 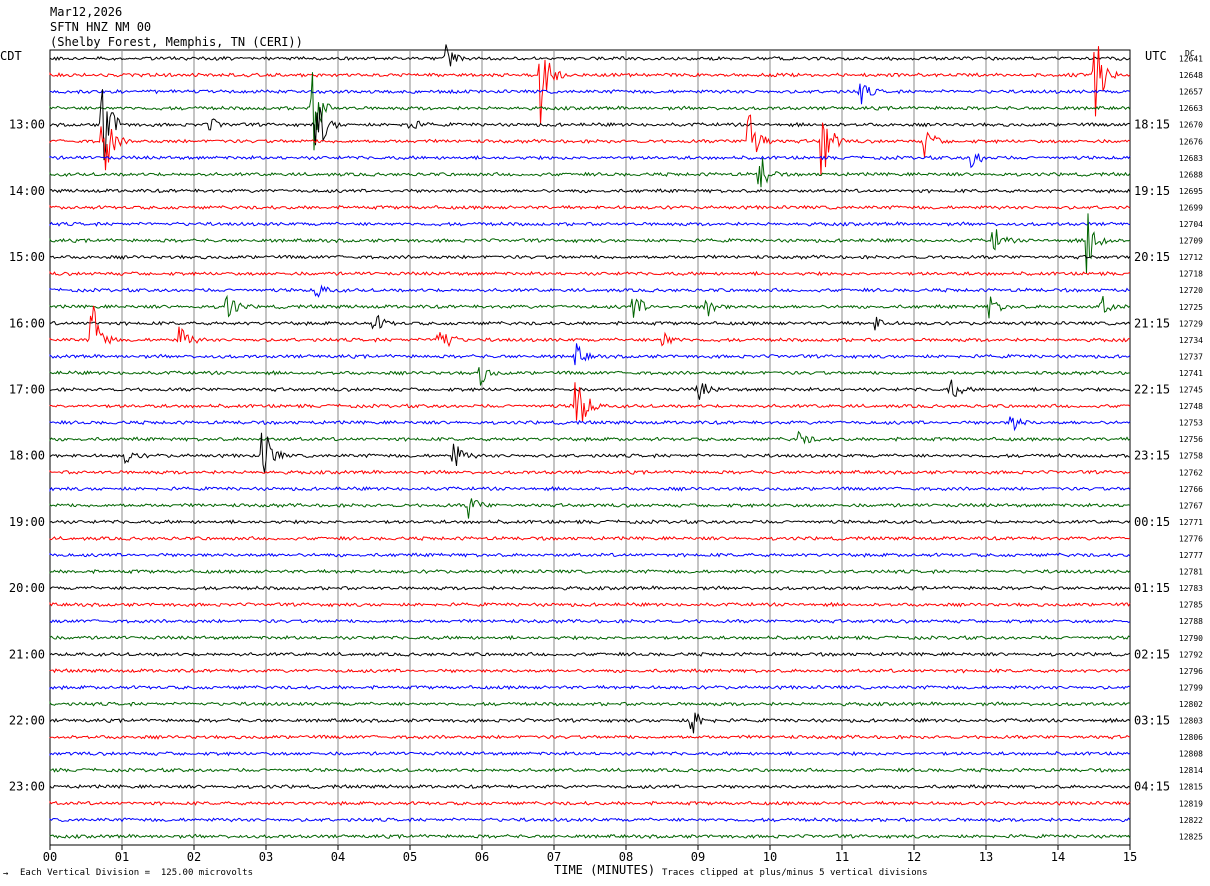 I want to click on station-location: (Shelby Forest, Memphis, TN (CERI)), so click(x=176, y=42).